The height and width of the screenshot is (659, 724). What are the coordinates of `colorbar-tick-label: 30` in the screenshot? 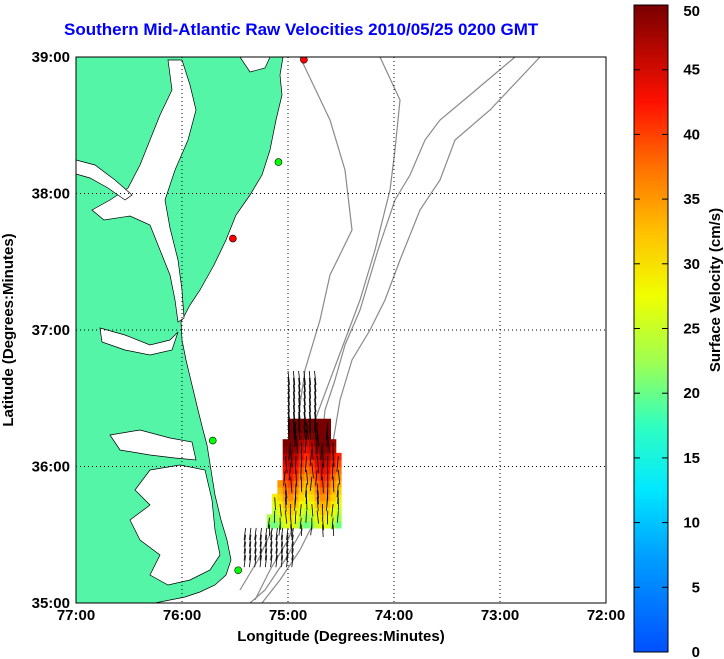 It's located at (691, 264).